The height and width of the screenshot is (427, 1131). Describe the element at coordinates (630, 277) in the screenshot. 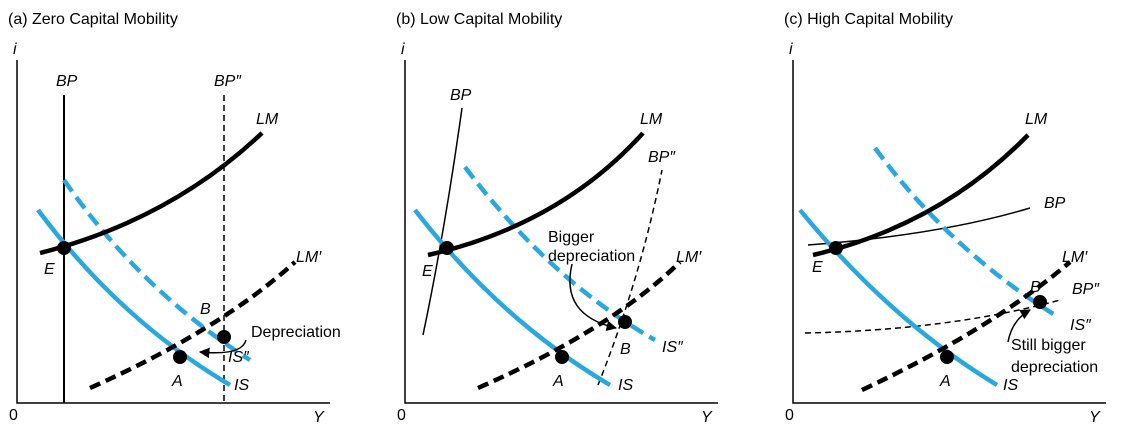

I see `bp2-curve` at that location.